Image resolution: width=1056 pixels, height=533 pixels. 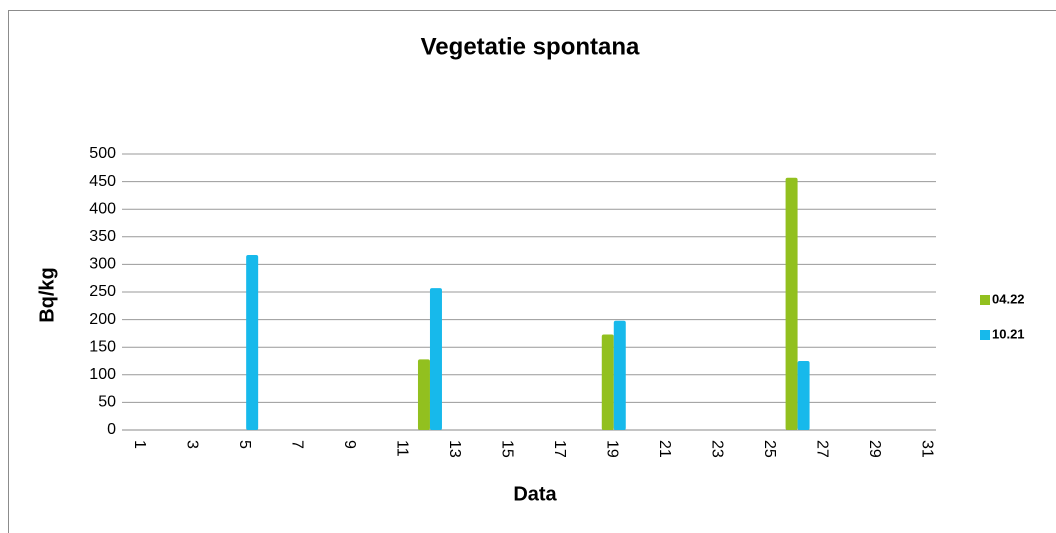 What do you see at coordinates (530, 46) in the screenshot?
I see `chart-title: Vegetatie spontana` at bounding box center [530, 46].